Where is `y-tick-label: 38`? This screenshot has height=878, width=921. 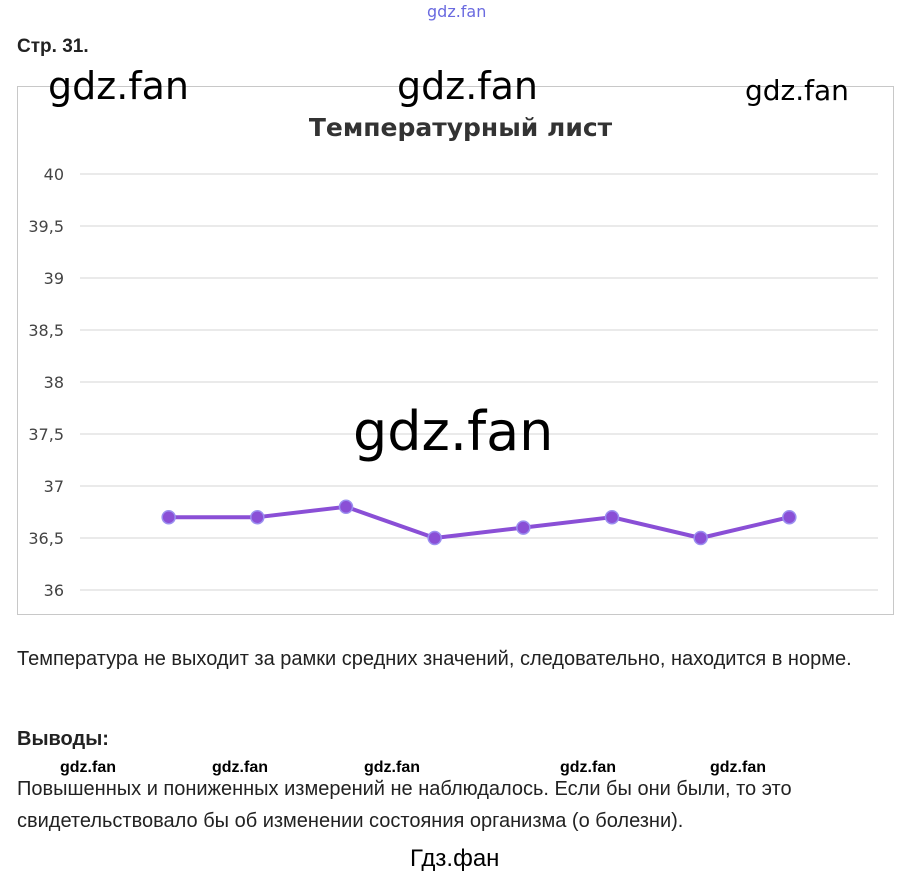 y-tick-label: 38 is located at coordinates (54, 382).